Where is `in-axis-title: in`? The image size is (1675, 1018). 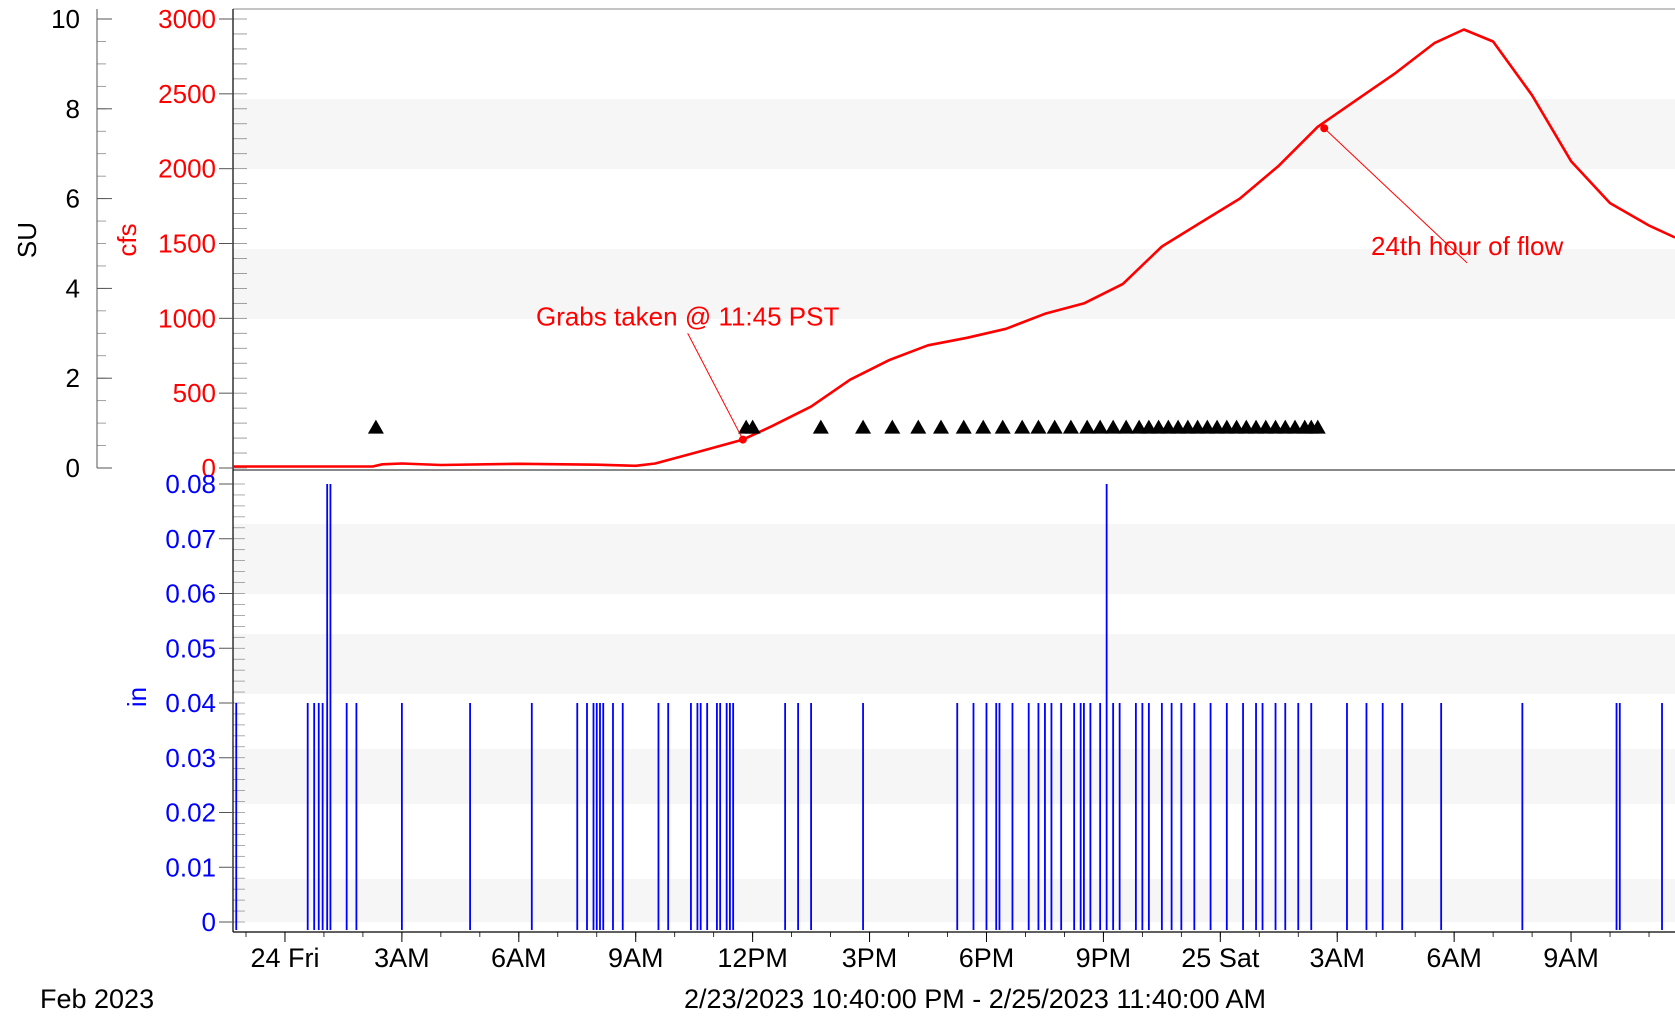 in-axis-title: in is located at coordinates (137, 697).